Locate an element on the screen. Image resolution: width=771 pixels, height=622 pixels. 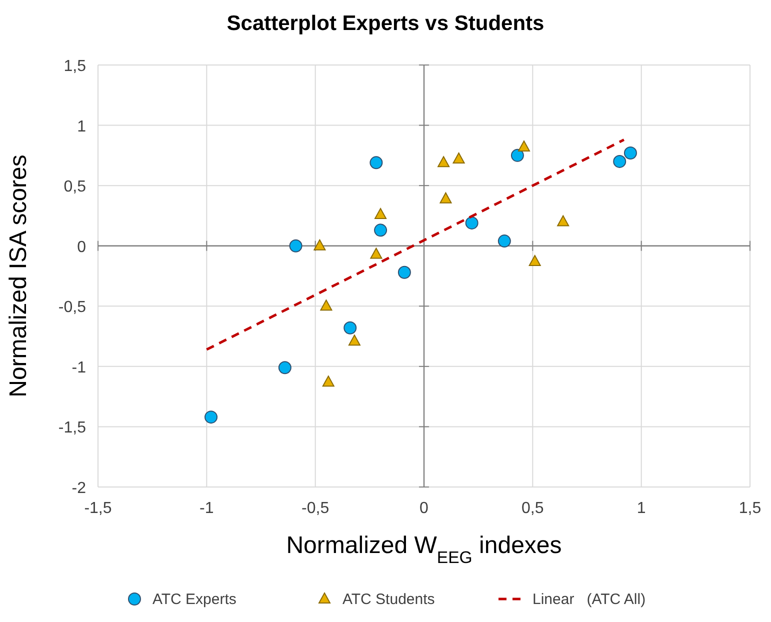
x-tick-label: -1 is located at coordinates (207, 508).